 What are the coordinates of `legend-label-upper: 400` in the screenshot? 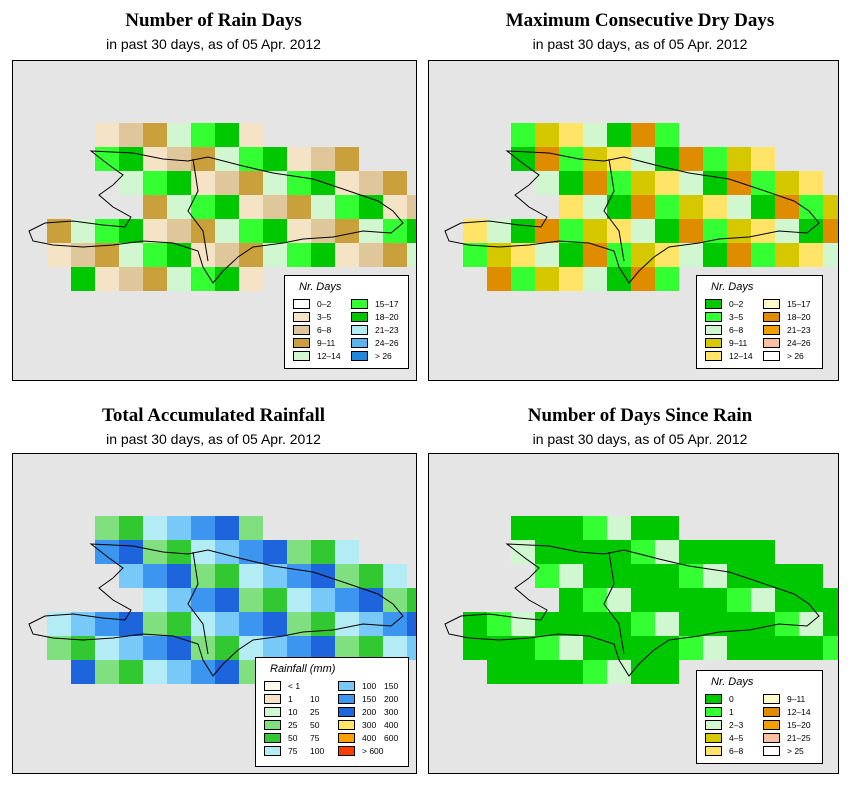 It's located at (391, 725).